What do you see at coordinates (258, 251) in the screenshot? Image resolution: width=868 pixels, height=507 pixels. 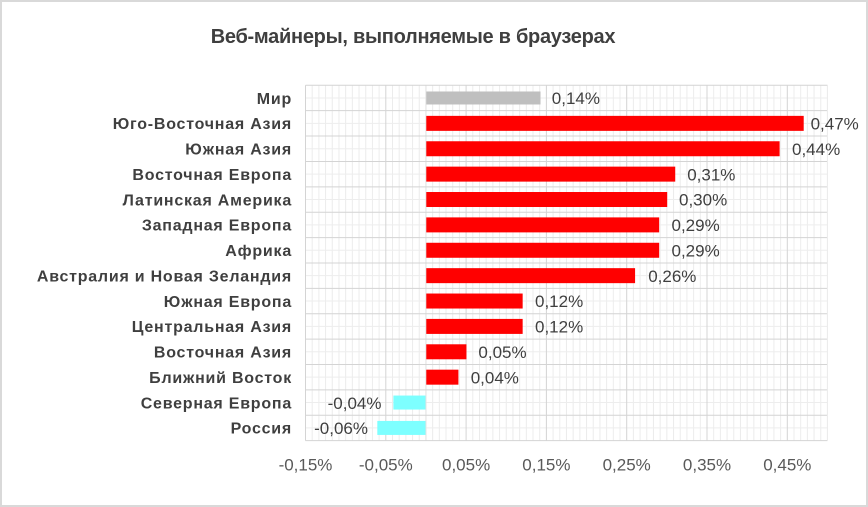 I see `svg-text: Африка` at bounding box center [258, 251].